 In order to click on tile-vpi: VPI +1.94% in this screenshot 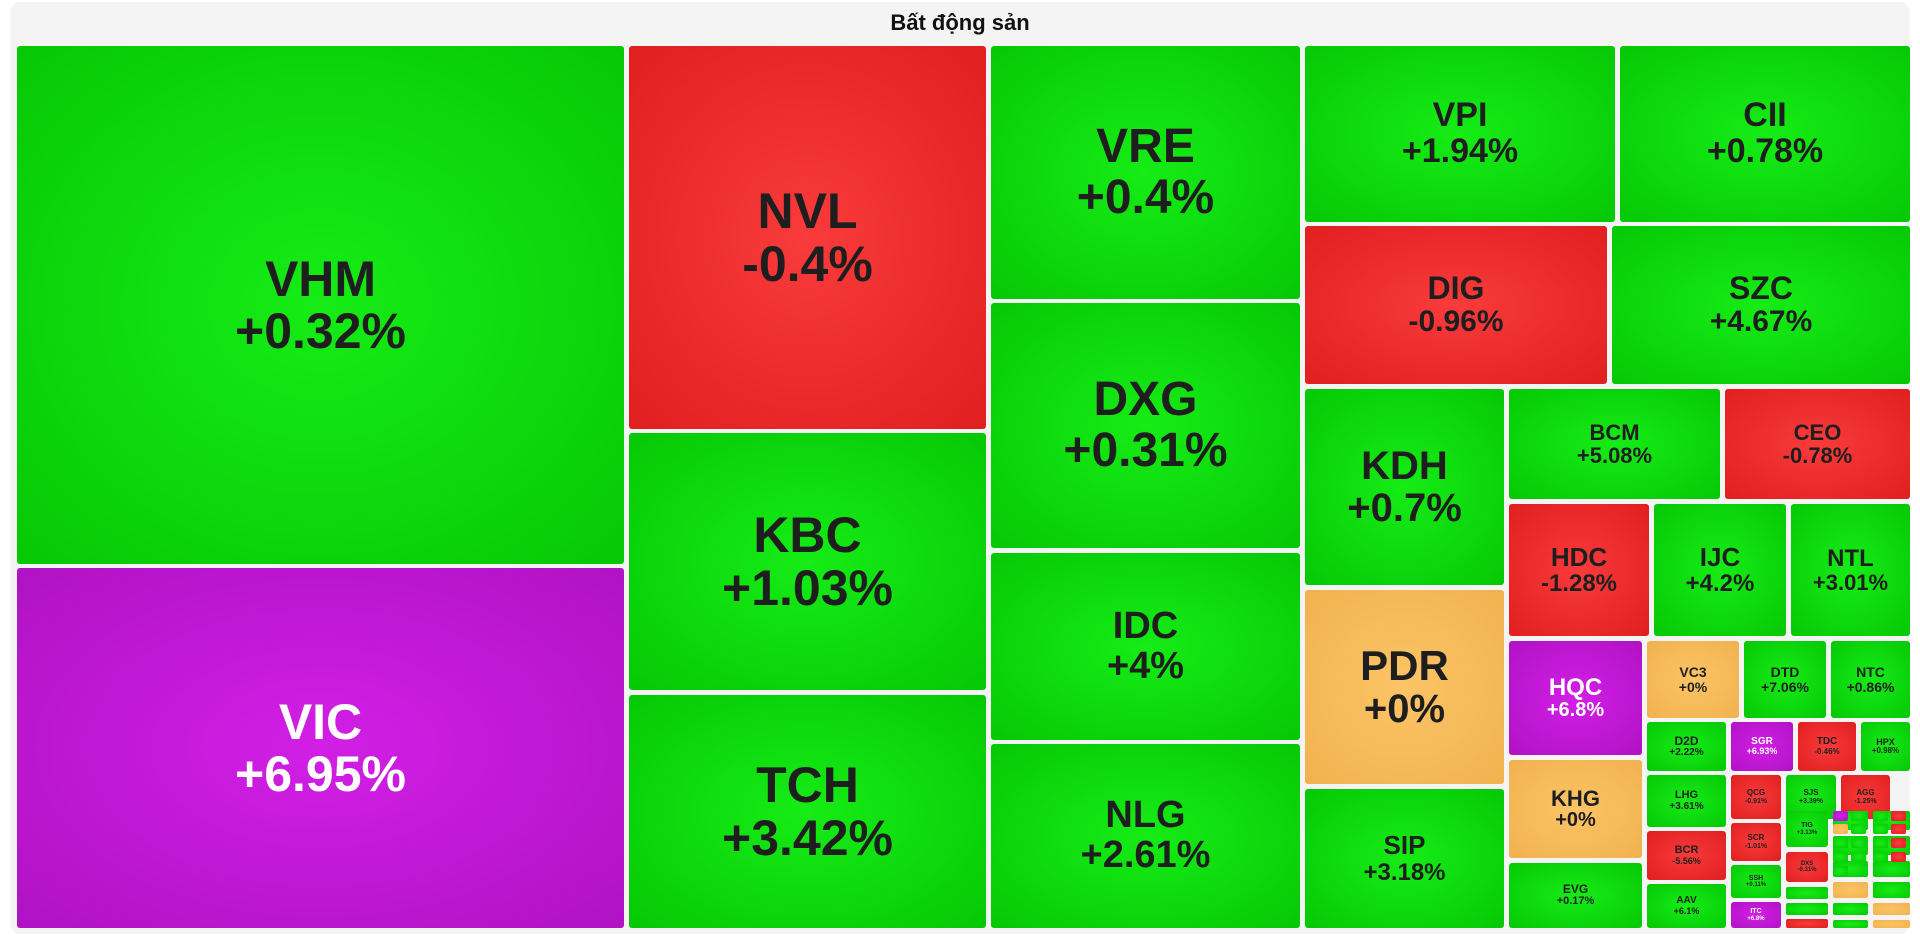, I will do `click(1460, 134)`.